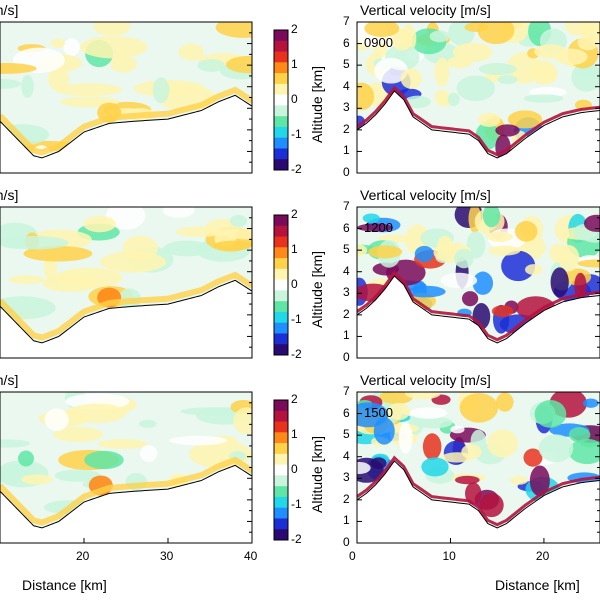 The width and height of the screenshot is (600, 605). I want to click on colorbar-frame, so click(281, 470).